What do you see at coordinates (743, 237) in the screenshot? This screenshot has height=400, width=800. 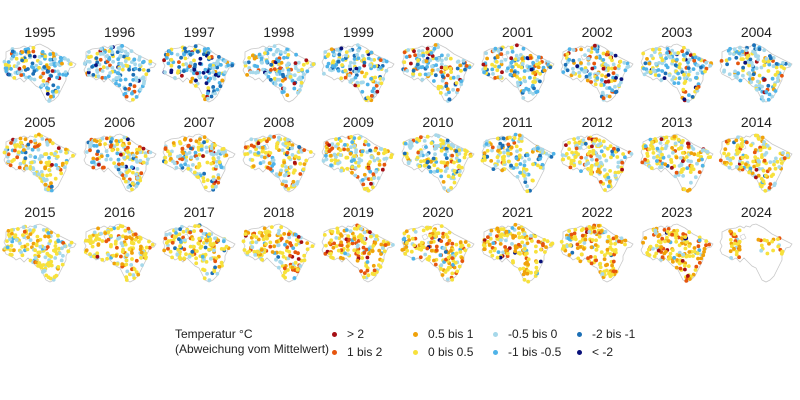 I see `bremen-outline` at bounding box center [743, 237].